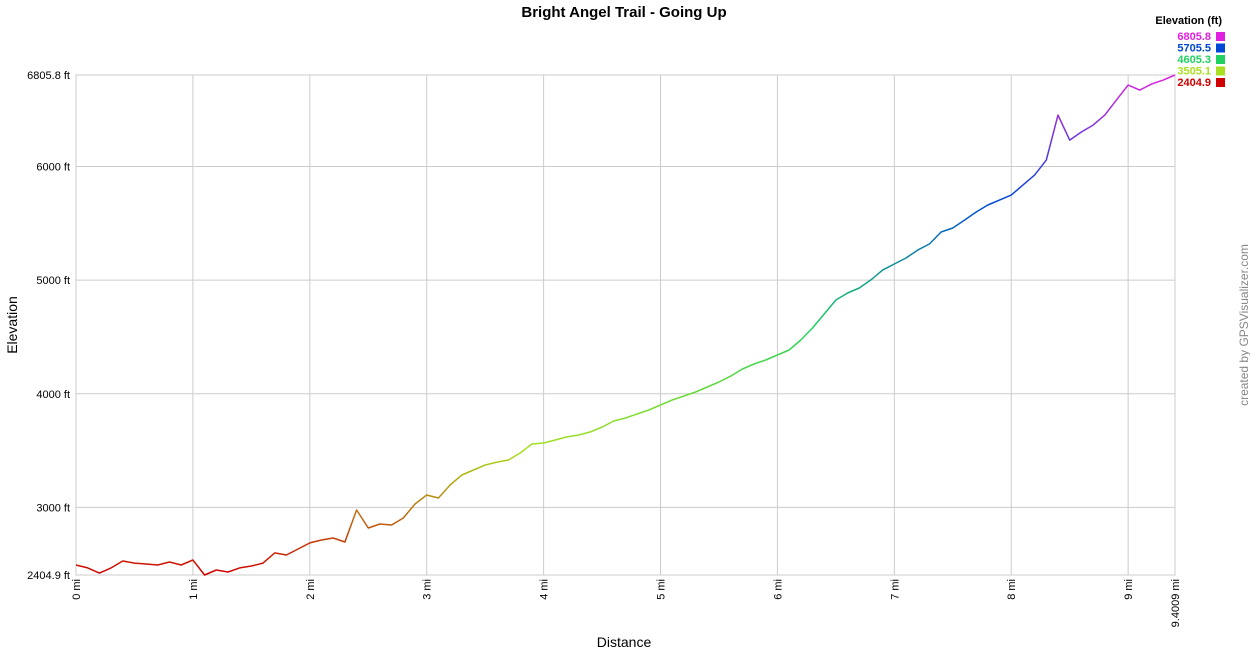 Image resolution: width=1250 pixels, height=650 pixels. What do you see at coordinates (194, 589) in the screenshot?
I see `x-tick-label: 1 mi` at bounding box center [194, 589].